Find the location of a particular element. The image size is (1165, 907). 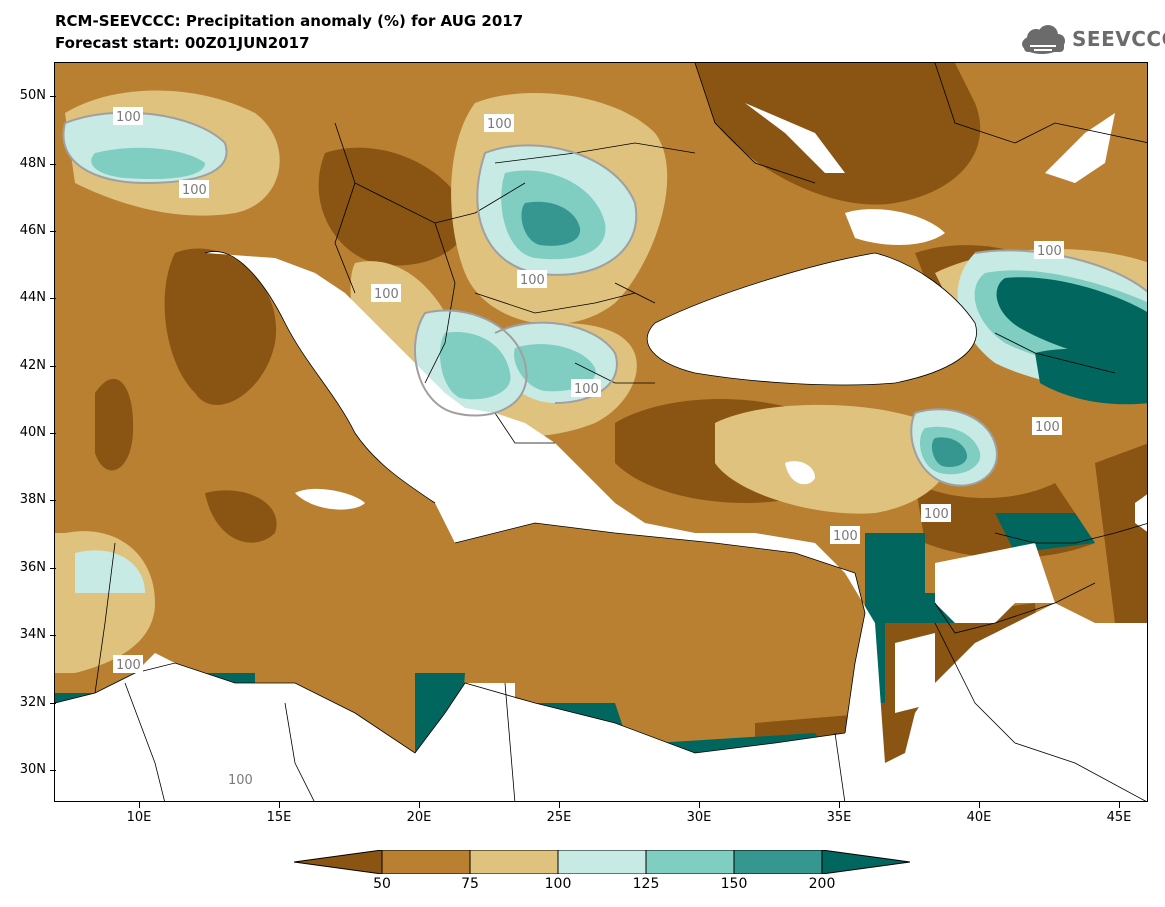

longitude-label: 30E is located at coordinates (699, 817).